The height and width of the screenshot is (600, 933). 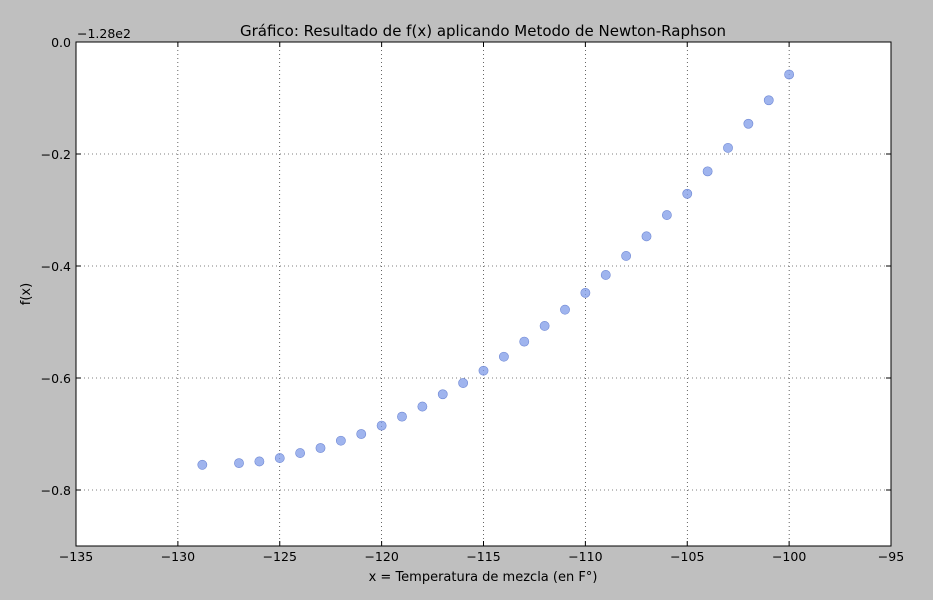 I want to click on y-tick-label: 0.0, so click(x=61, y=42).